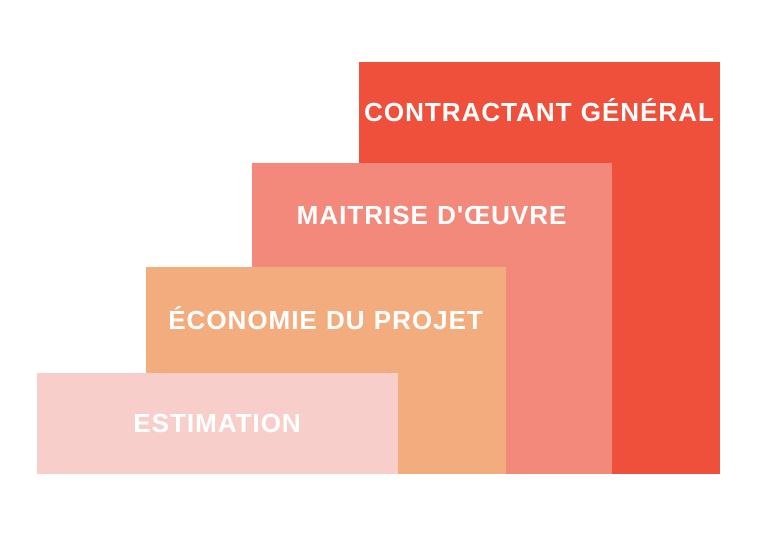 The height and width of the screenshot is (536, 768). I want to click on step-label-economie-du-projet: ÉCONOMIE DU PROJET, so click(326, 319).